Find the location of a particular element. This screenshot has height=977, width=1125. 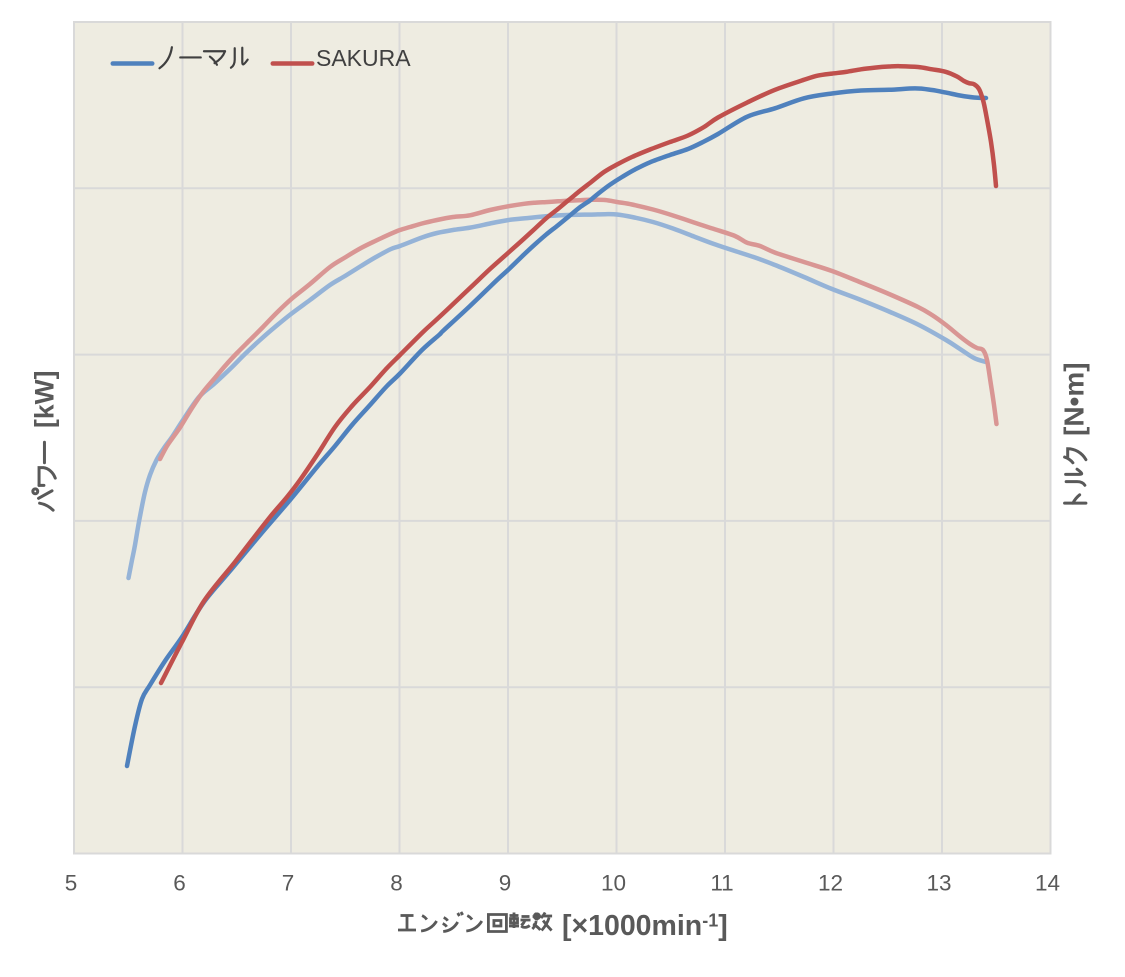

svg-text: [×1000min-1] is located at coordinates (645, 926).